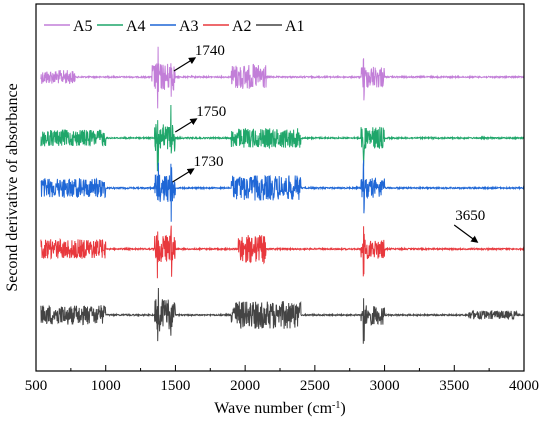  What do you see at coordinates (83, 26) in the screenshot?
I see `legend-label: A5` at bounding box center [83, 26].